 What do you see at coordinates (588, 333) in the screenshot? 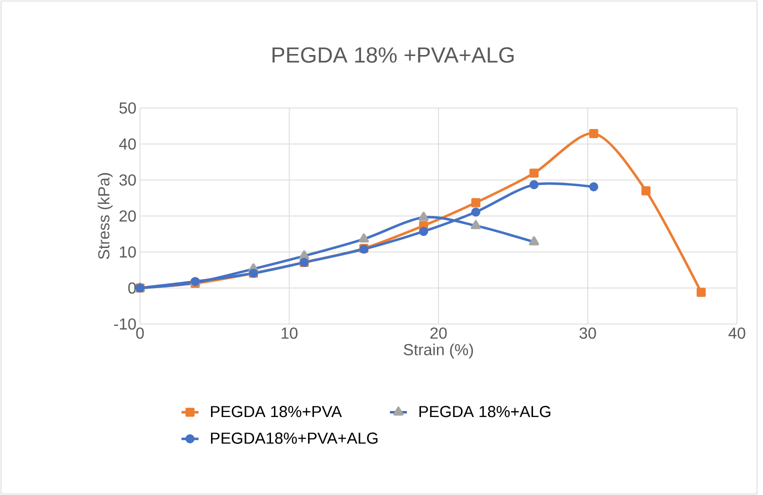
I see `x-tick-label: 30` at bounding box center [588, 333].